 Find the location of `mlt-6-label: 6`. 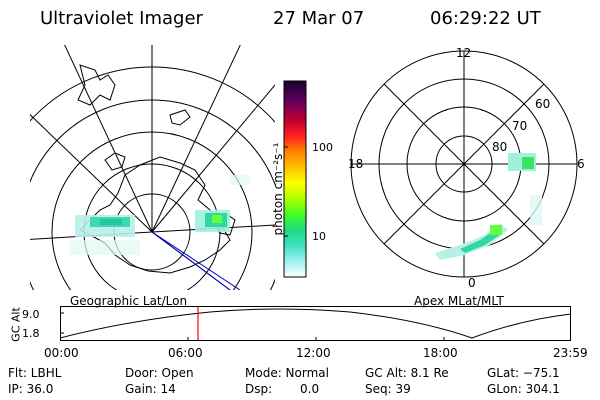

mlt-6-label: 6 is located at coordinates (581, 164).